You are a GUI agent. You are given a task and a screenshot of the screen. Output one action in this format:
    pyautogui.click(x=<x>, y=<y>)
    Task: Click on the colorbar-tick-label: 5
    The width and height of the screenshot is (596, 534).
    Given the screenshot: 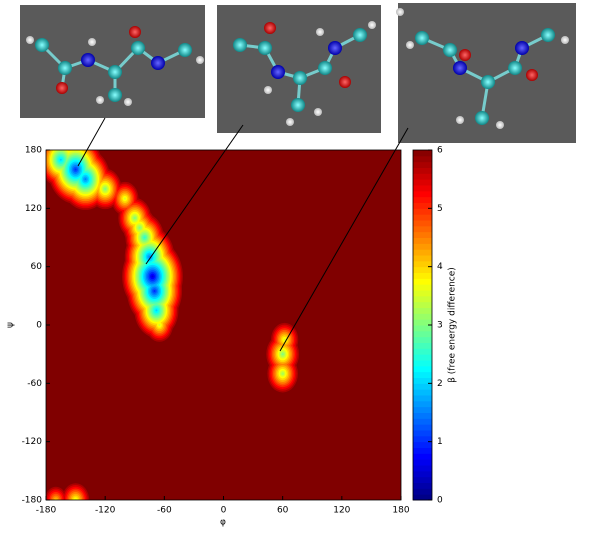 What is the action you would take?
    pyautogui.click(x=440, y=209)
    